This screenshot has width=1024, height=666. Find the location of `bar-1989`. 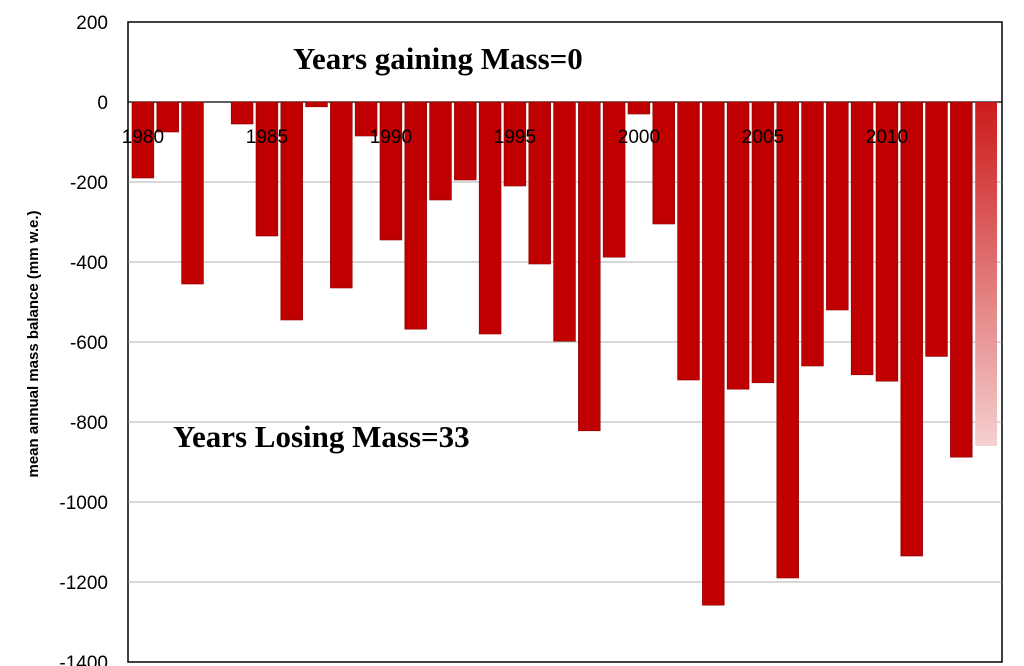

bar-1989 is located at coordinates (366, 119).